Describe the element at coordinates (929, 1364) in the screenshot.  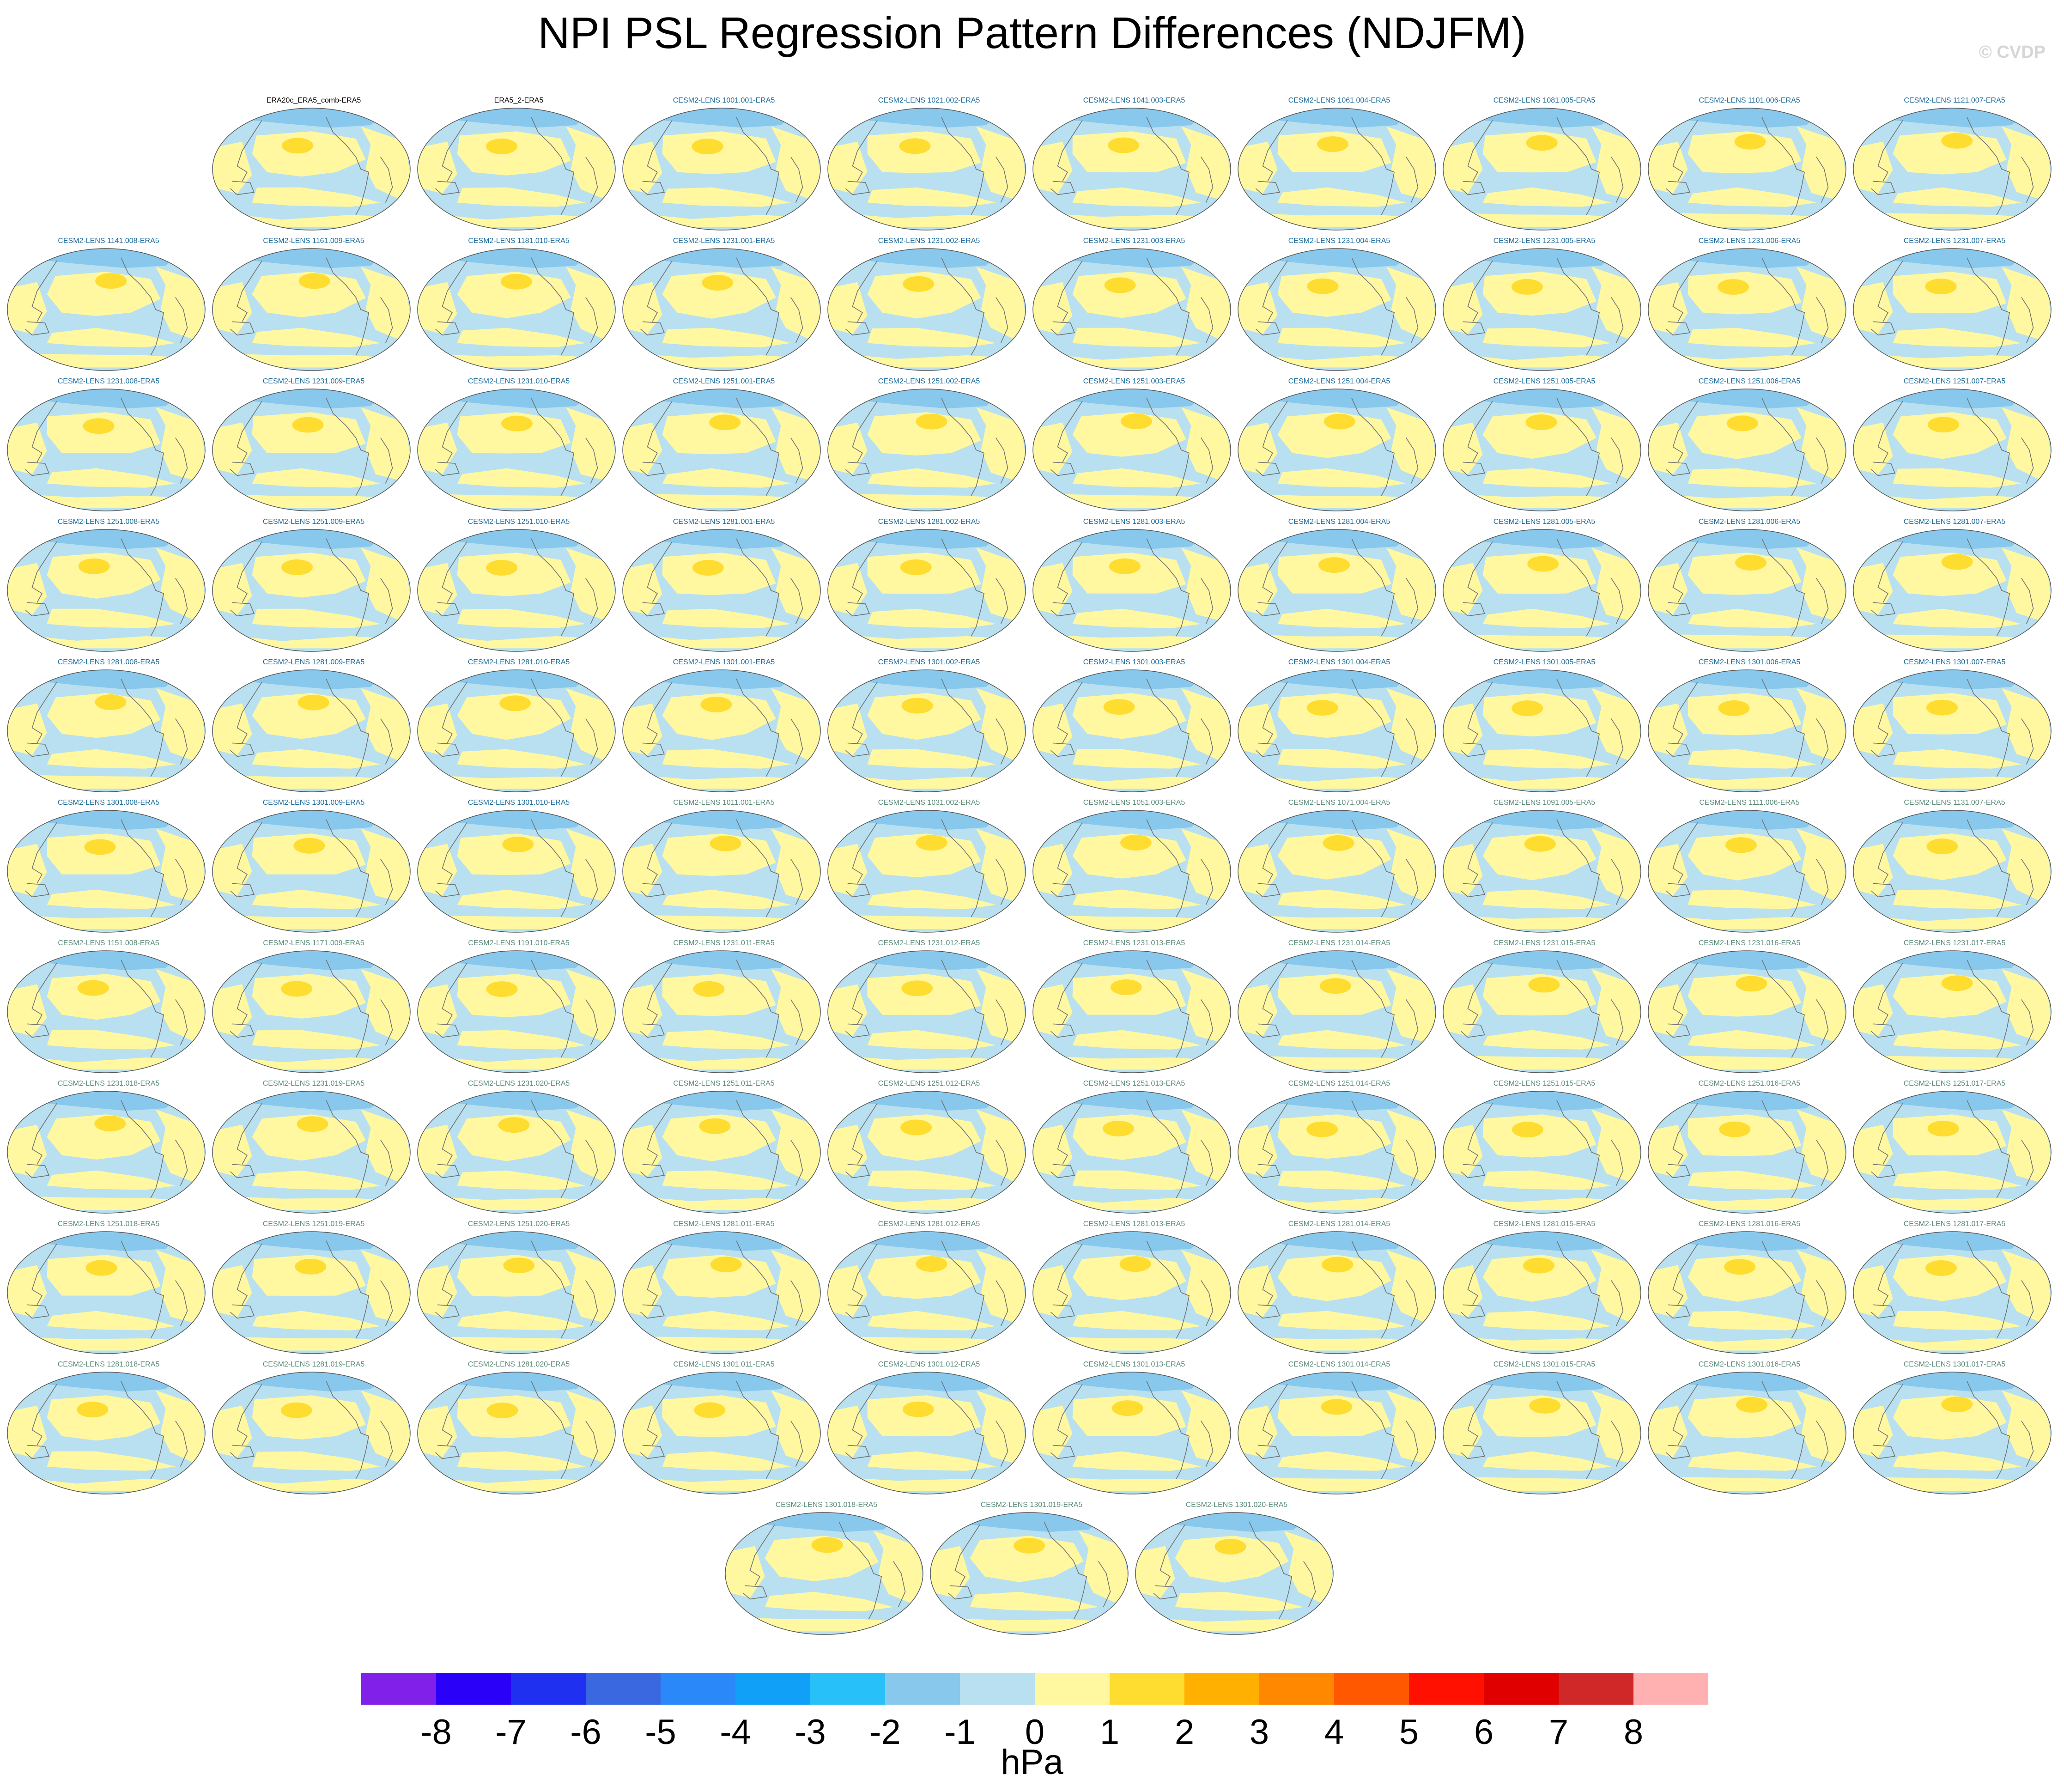
I see `panel-title: CESM2-LENS 1301.012-ERA5` at that location.